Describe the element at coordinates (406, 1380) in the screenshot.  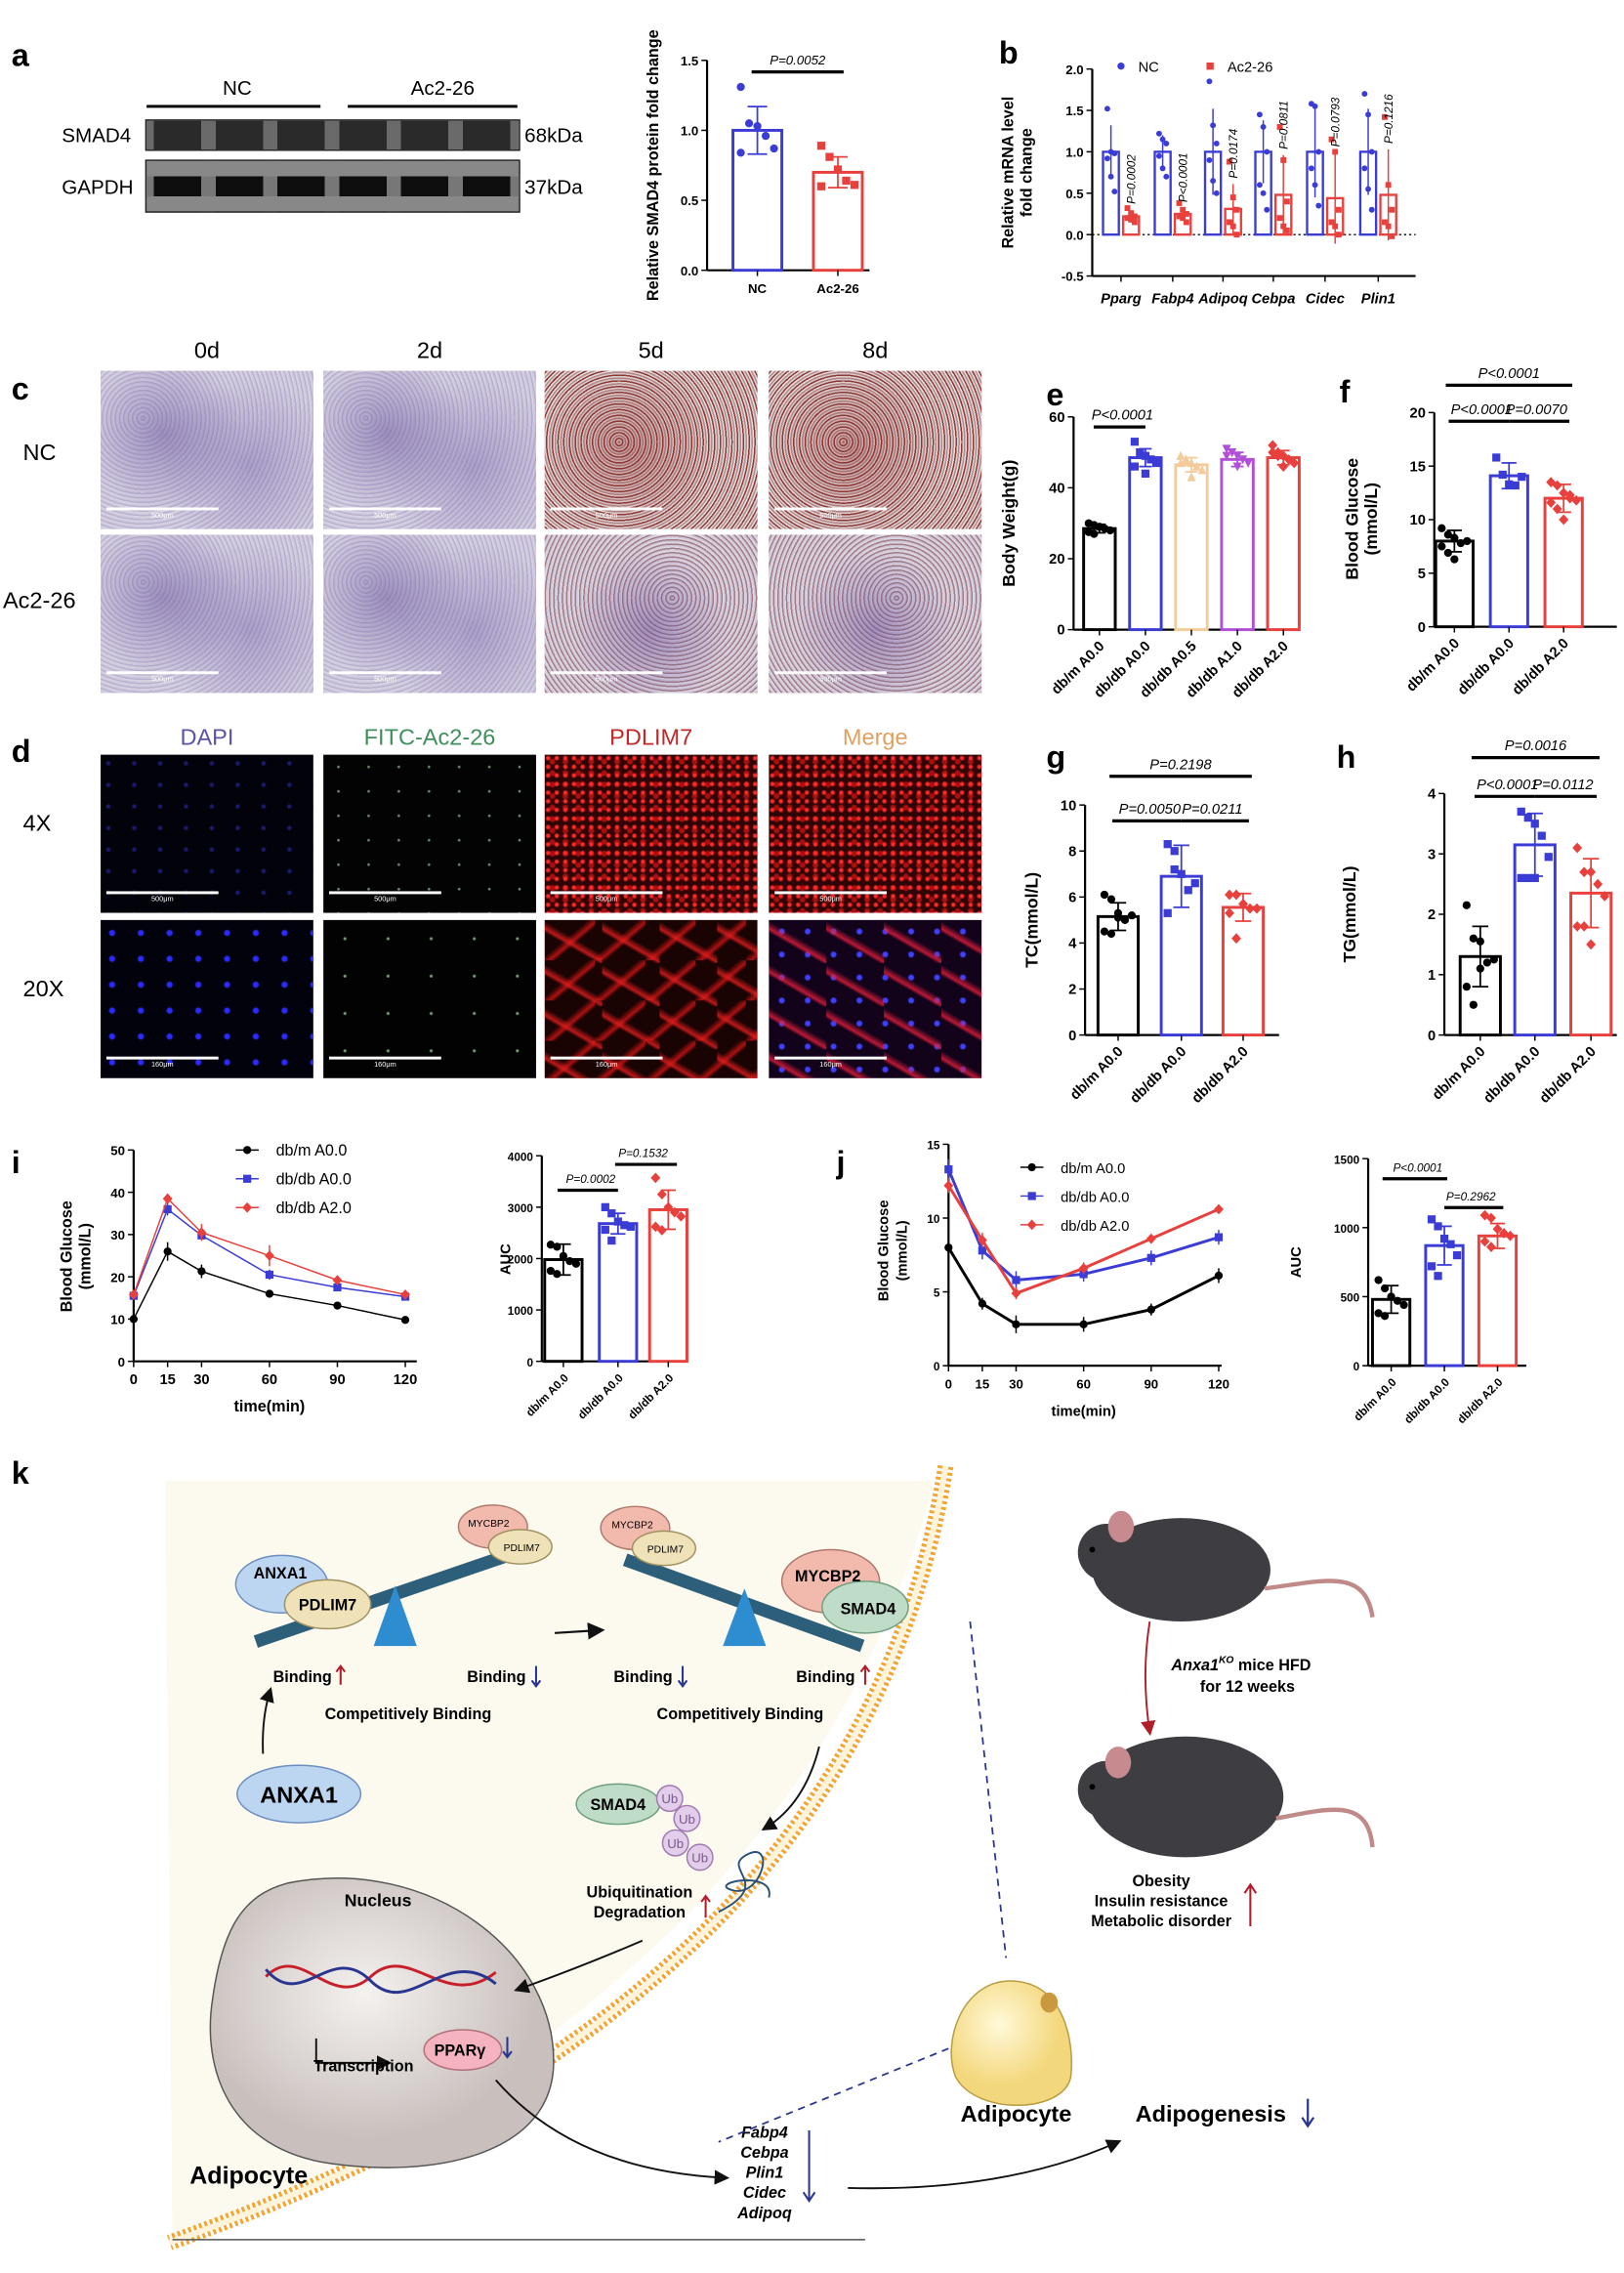
I see `x-tick-label: 120` at that location.